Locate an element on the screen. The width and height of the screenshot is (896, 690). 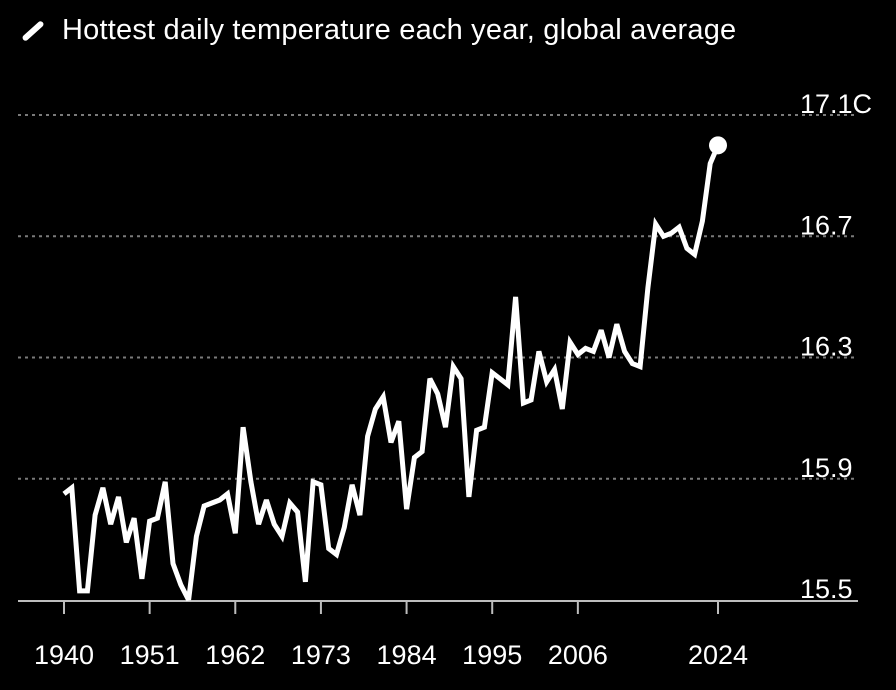
y-axis-tick-labels: 17.1C 16.7 16.3 15.9 15.5 is located at coordinates (836, 346).